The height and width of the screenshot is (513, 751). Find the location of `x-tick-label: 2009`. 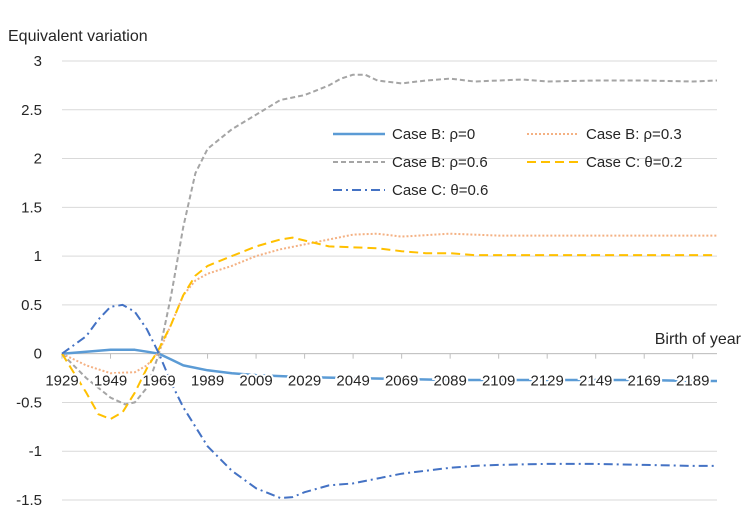

x-tick-label: 2009 is located at coordinates (255, 381).